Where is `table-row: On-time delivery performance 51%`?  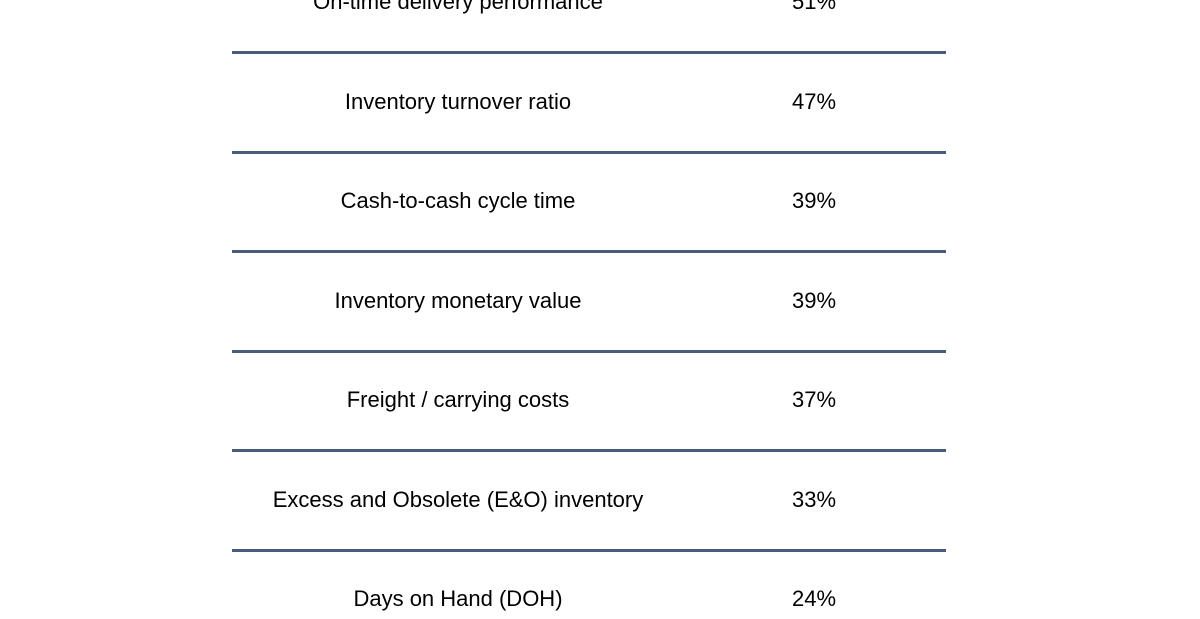
table-row: On-time delivery performance 51% is located at coordinates (589, 11).